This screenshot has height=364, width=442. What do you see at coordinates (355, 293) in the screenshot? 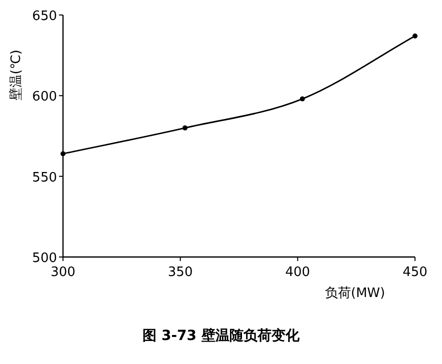
I see `x-axis-title: 负荷(MW)` at bounding box center [355, 293].